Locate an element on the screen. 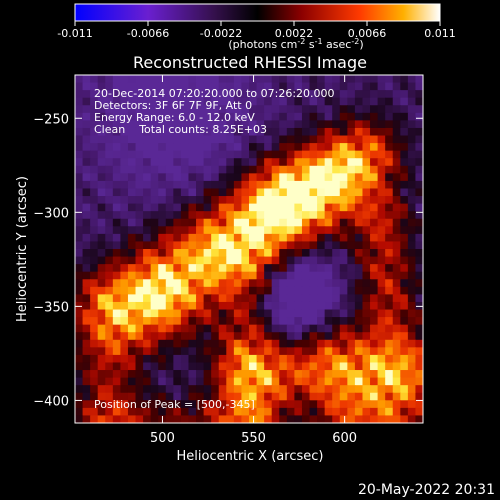  annotation-detectors: Detectors: 3F 6F 7F 9F, Att 0 is located at coordinates (173, 105).